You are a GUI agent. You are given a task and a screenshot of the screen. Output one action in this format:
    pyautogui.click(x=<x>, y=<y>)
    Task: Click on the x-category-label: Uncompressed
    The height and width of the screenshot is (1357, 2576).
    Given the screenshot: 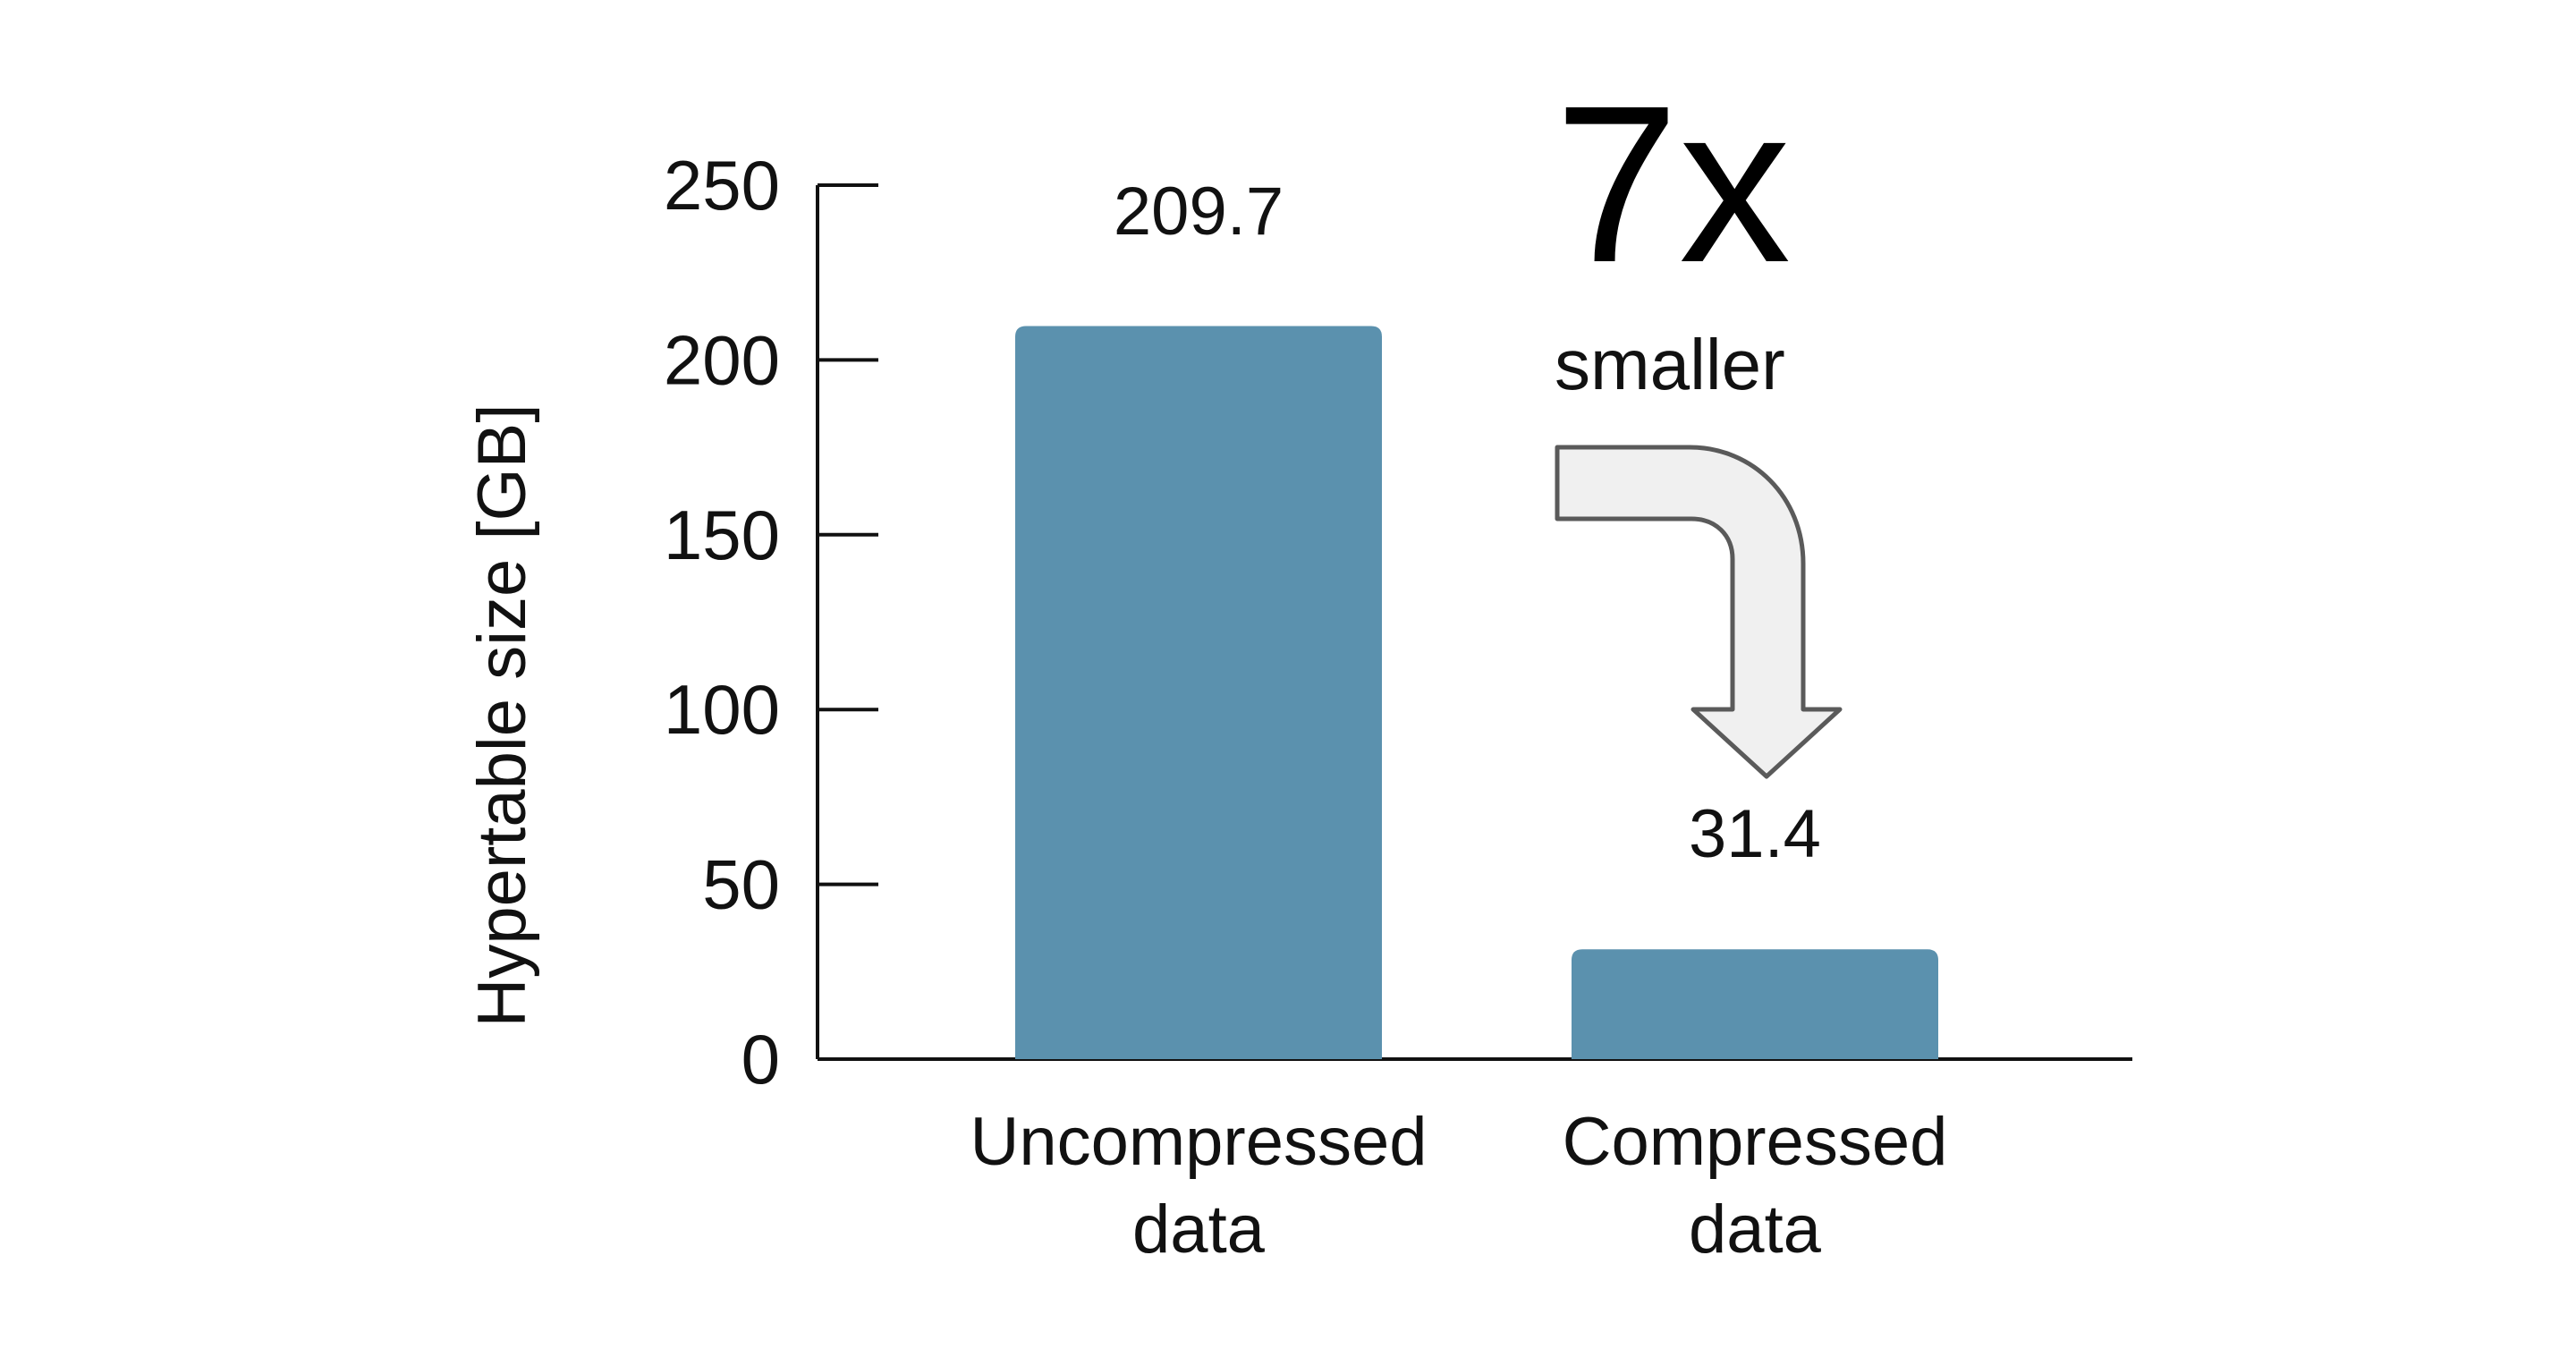 What is the action you would take?
    pyautogui.click(x=1198, y=1142)
    